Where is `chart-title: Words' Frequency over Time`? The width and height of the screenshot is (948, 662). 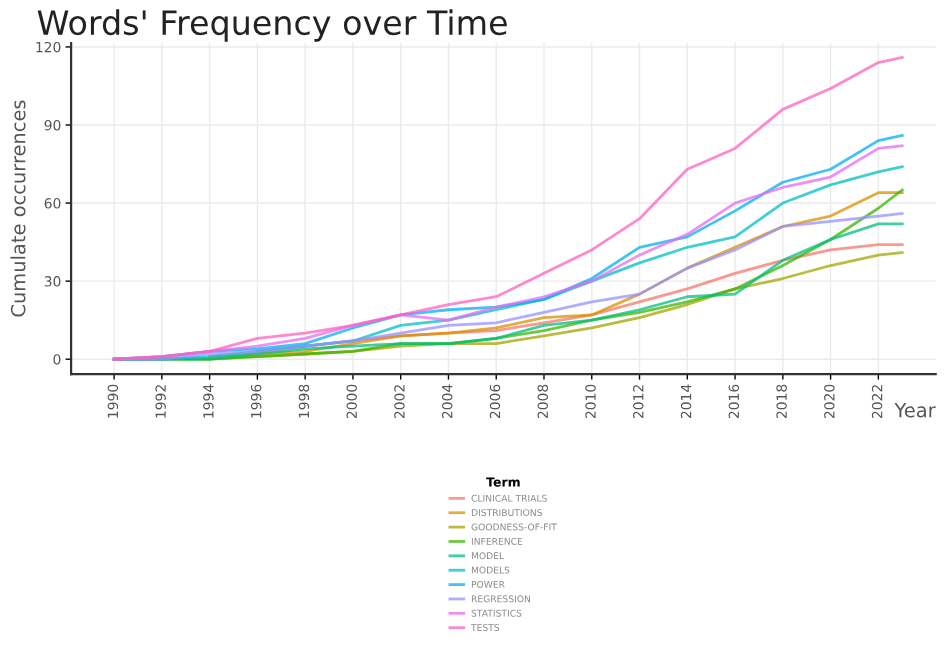
chart-title: Words' Frequency over Time is located at coordinates (272, 25).